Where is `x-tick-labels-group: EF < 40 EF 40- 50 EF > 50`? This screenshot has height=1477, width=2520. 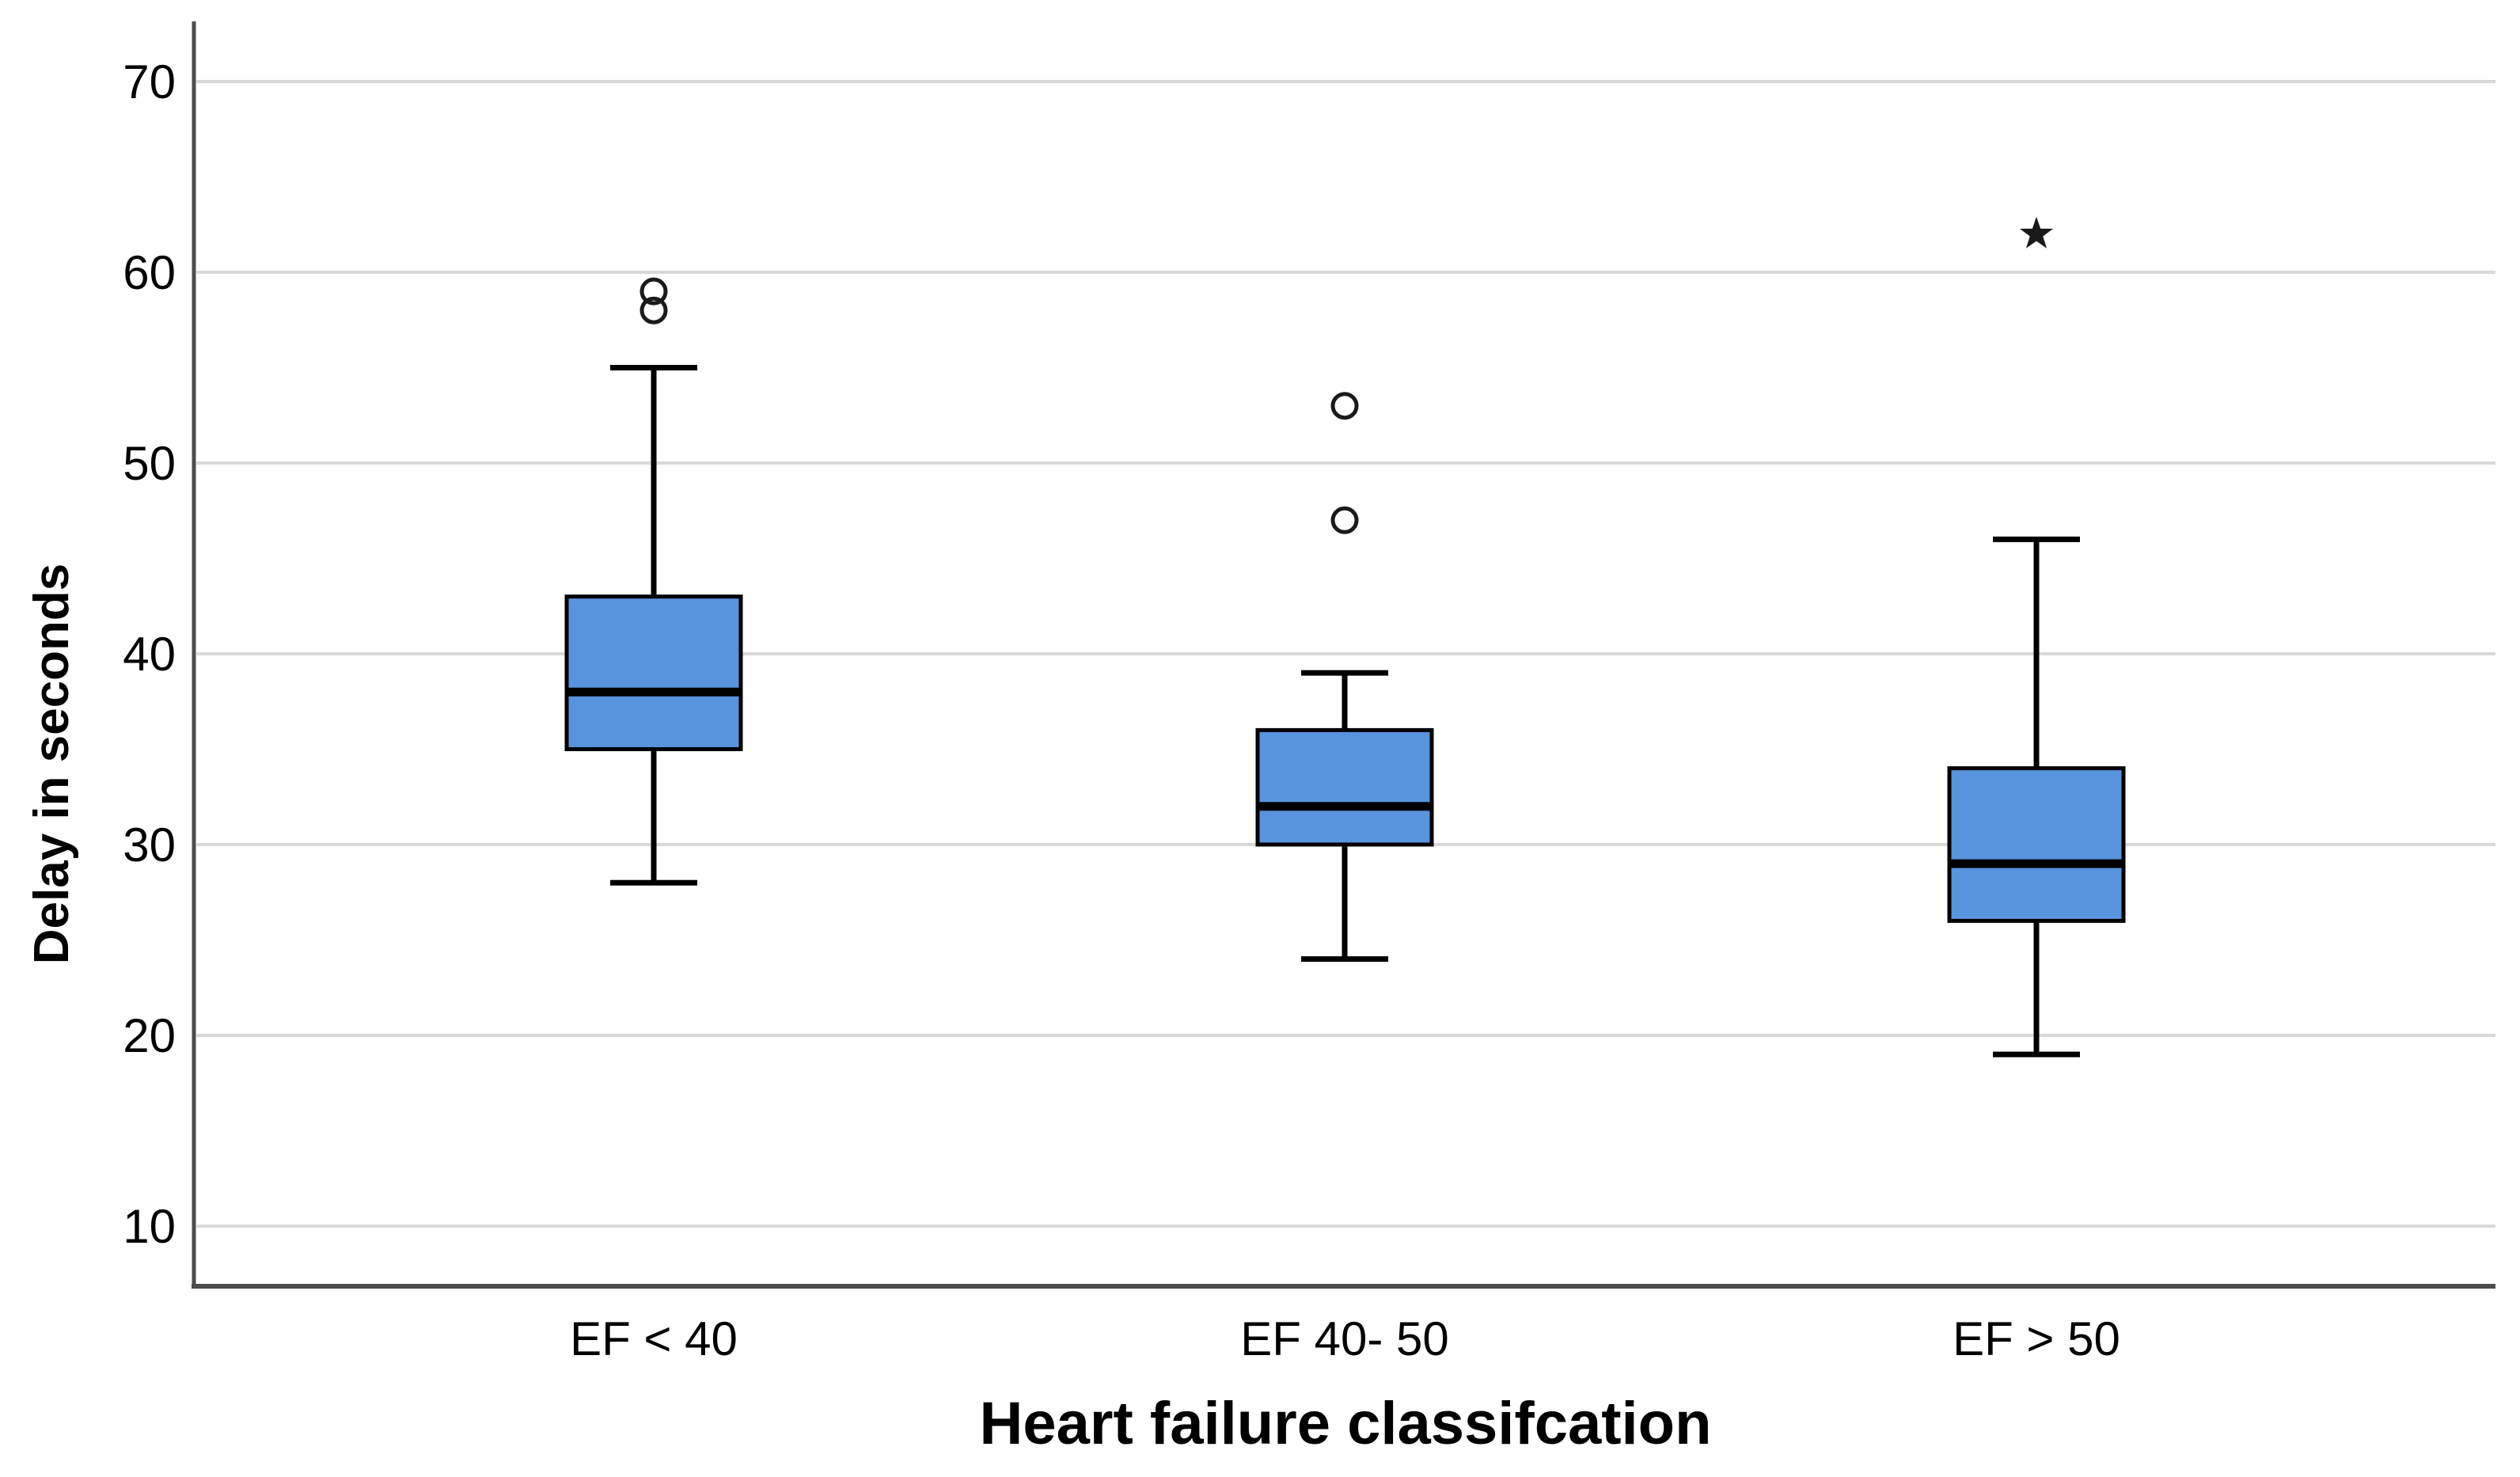
x-tick-labels-group: EF < 40 EF 40- 50 EF > 50 is located at coordinates (1345, 1338).